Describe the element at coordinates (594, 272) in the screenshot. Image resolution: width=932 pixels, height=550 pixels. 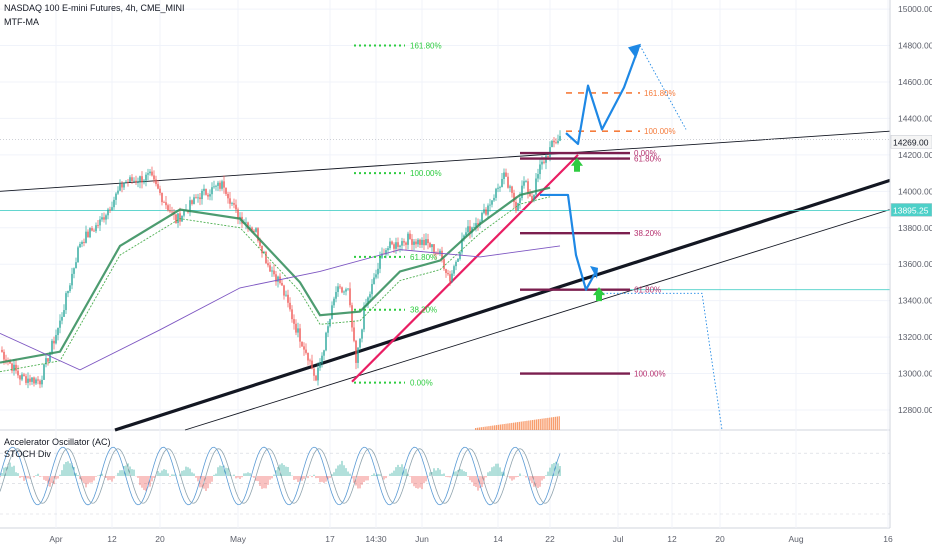
I see `projection-arrow-head-down` at that location.